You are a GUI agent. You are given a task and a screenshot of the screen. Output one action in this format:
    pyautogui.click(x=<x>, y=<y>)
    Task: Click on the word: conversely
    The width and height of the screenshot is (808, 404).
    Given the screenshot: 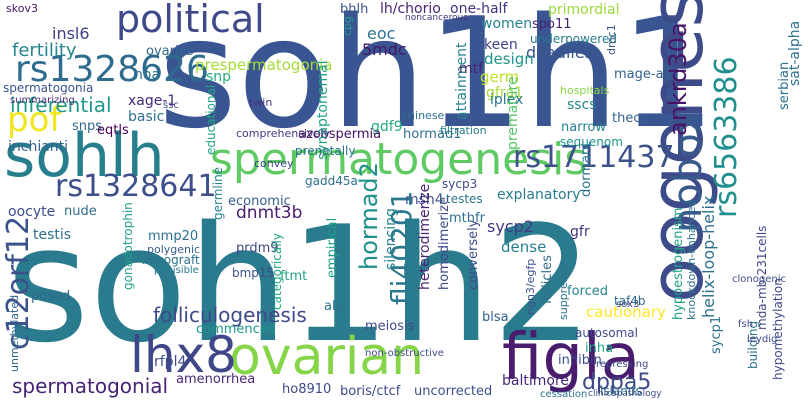 What is the action you would take?
    pyautogui.click(x=473, y=254)
    